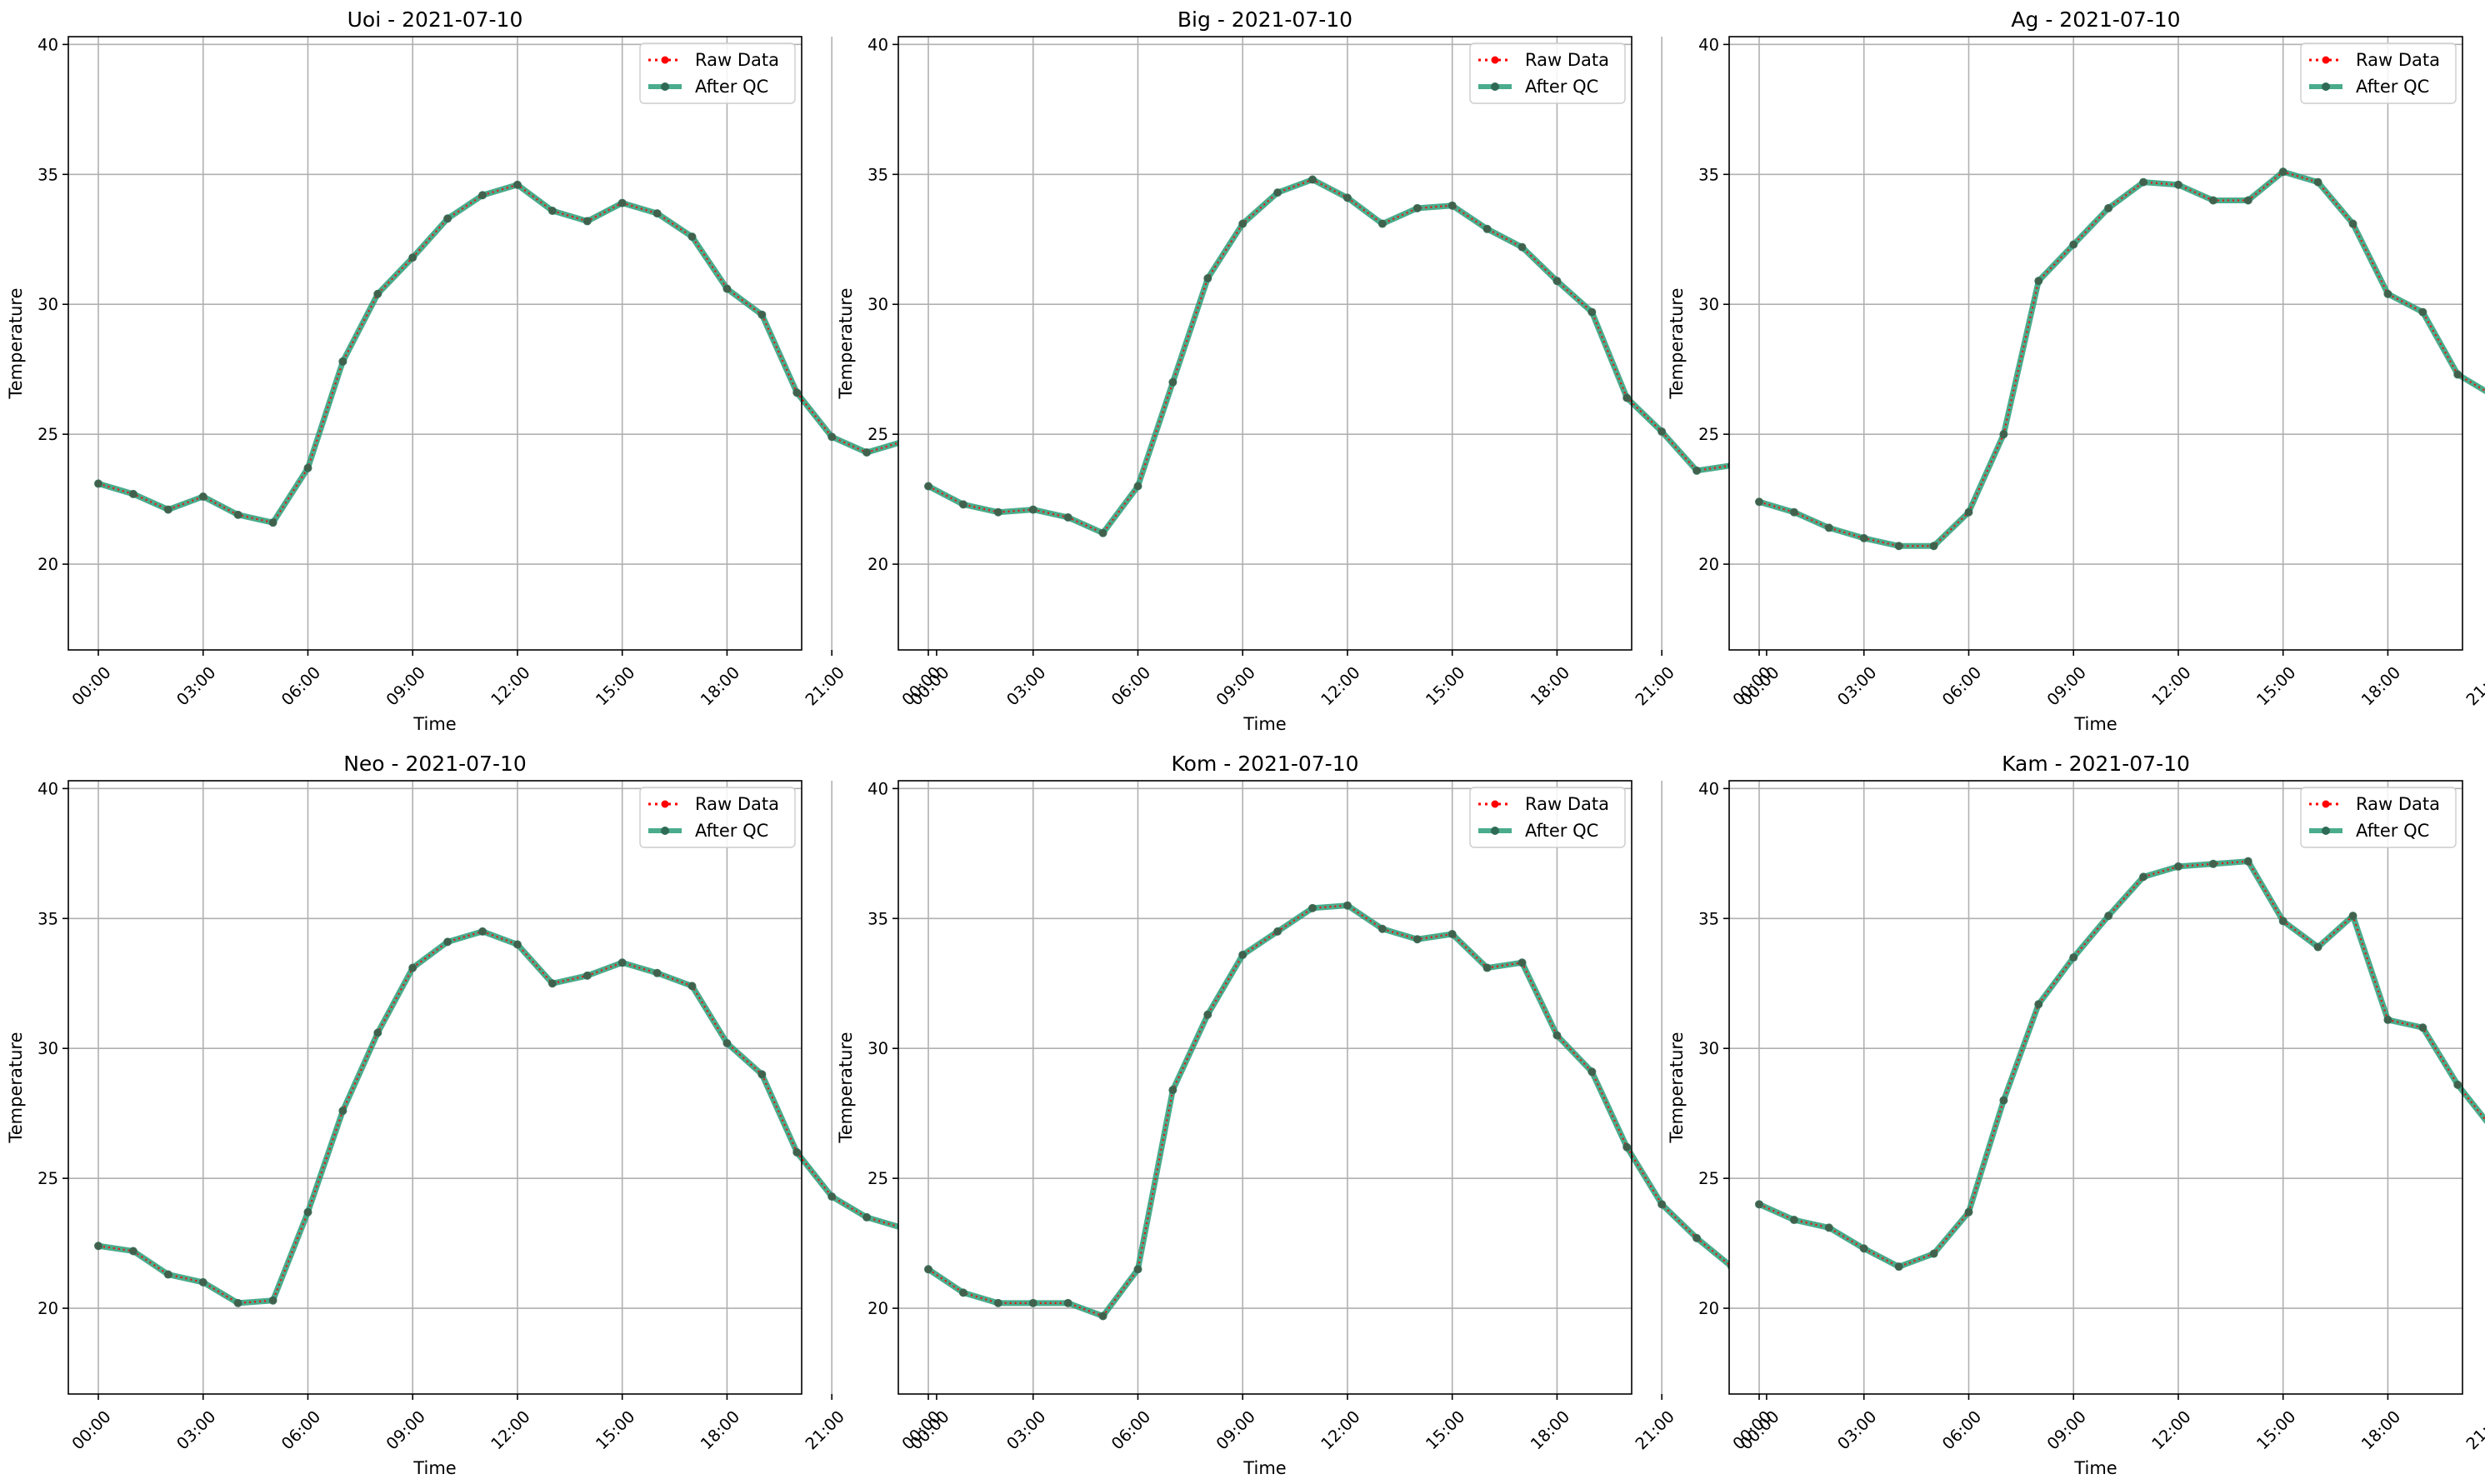 This screenshot has width=2485, height=1484. Describe the element at coordinates (1265, 764) in the screenshot. I see `chart-title: Kom - 2021-07-10` at that location.